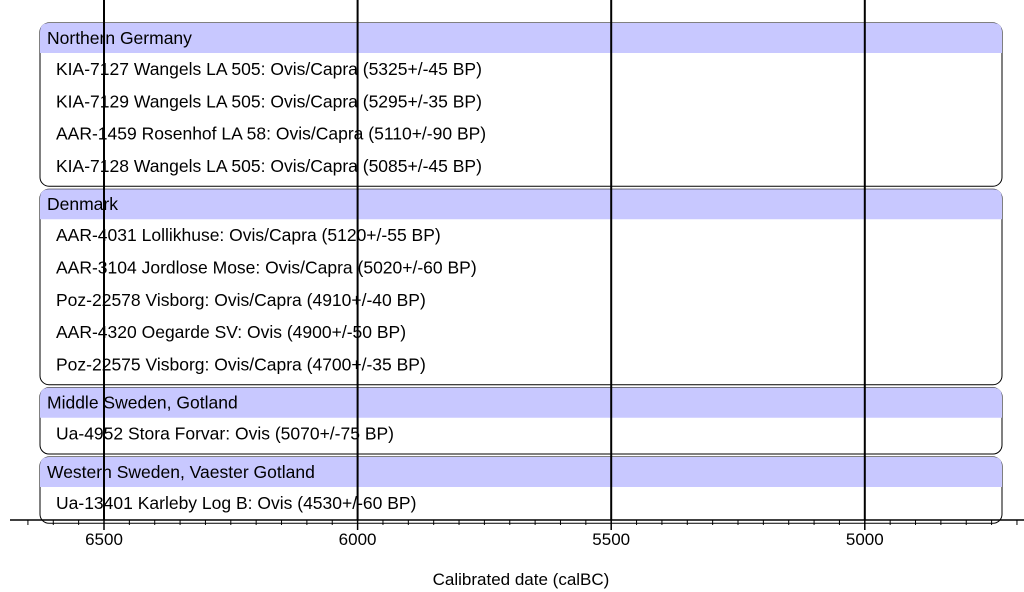  I want to click on group-header-label: Northern Germany, so click(119, 38).